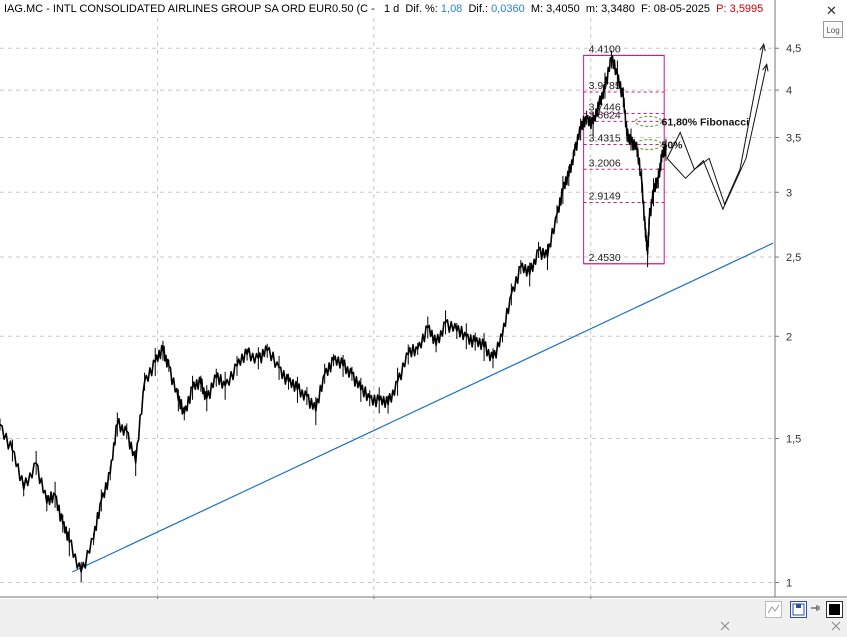 The height and width of the screenshot is (639, 847). What do you see at coordinates (478, 9) in the screenshot?
I see `dif-label: Dif.:` at bounding box center [478, 9].